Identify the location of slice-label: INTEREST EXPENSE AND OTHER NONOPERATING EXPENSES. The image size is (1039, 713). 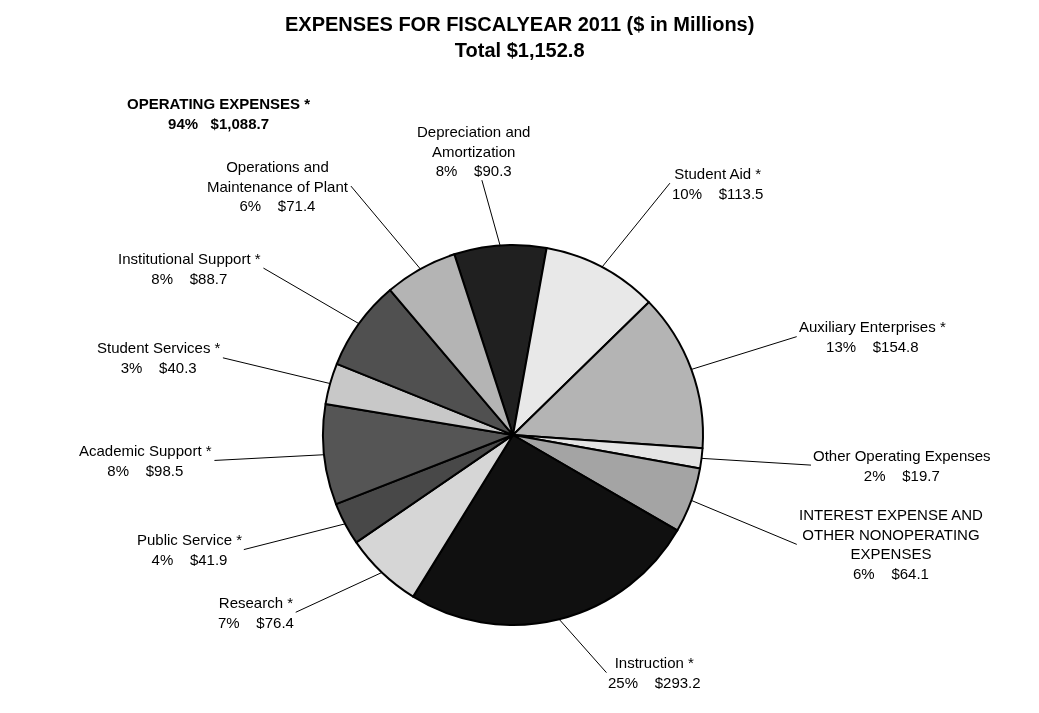
(891, 534).